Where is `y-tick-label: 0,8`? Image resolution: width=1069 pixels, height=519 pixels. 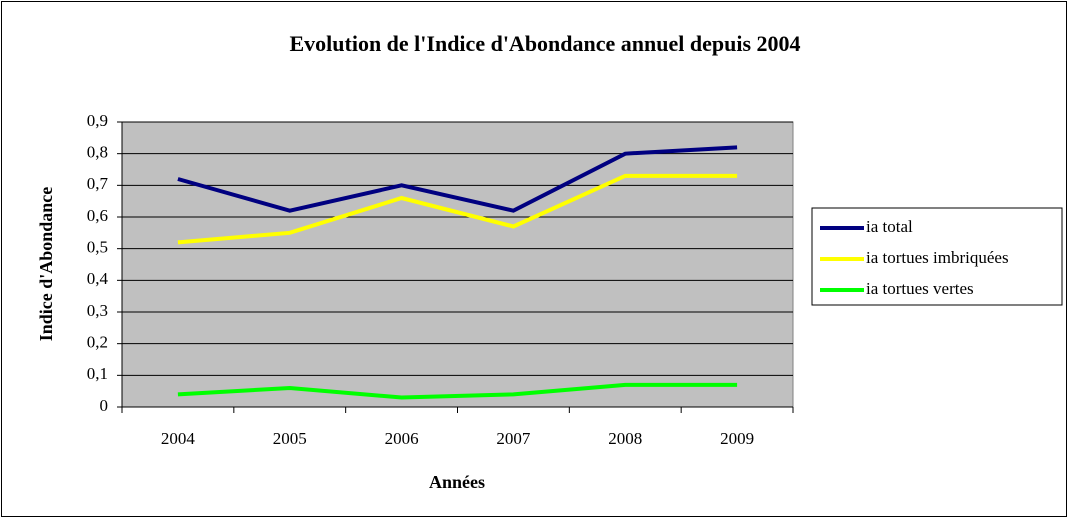
y-tick-label: 0,8 is located at coordinates (97, 152).